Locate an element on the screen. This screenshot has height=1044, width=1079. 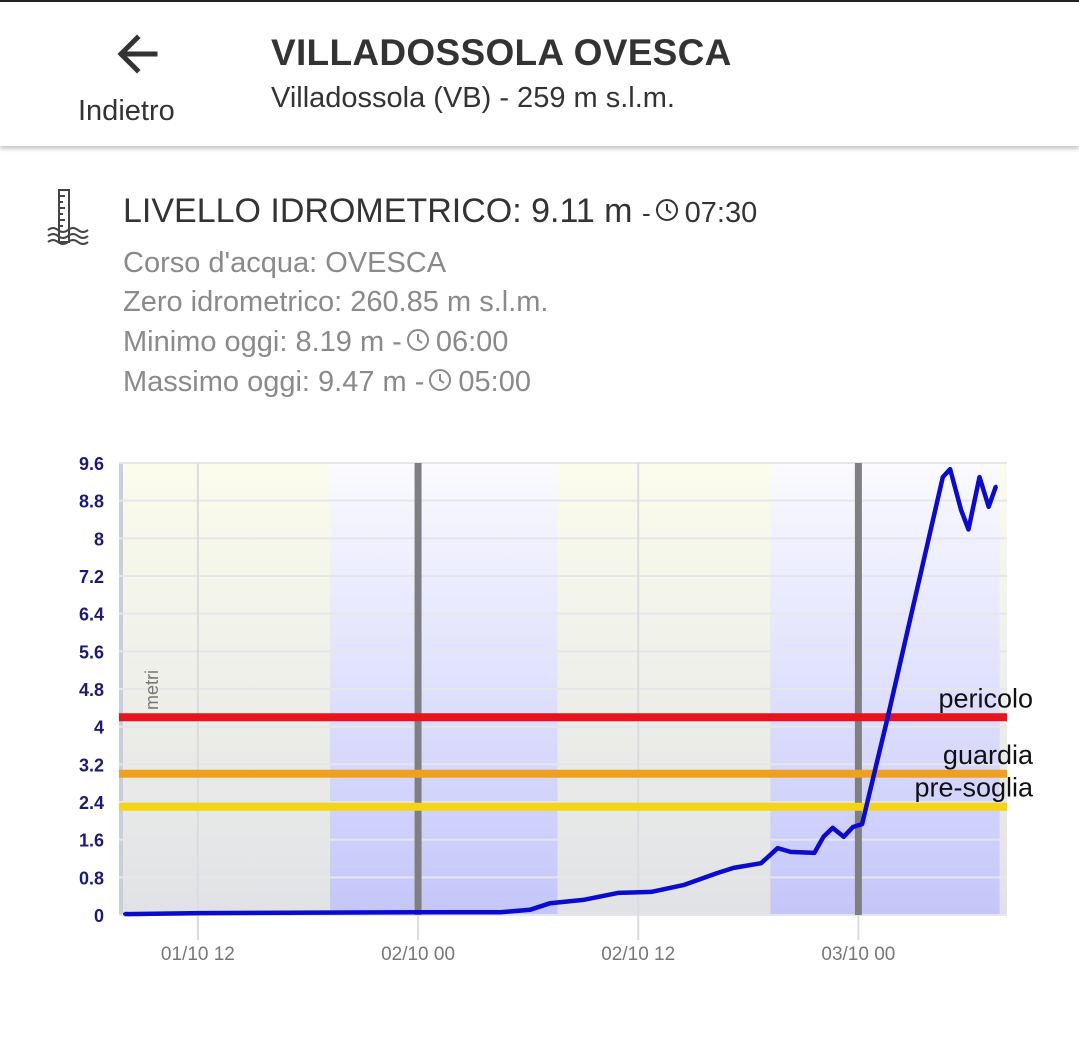
x-tick-label: 03/10 00 is located at coordinates (858, 954).